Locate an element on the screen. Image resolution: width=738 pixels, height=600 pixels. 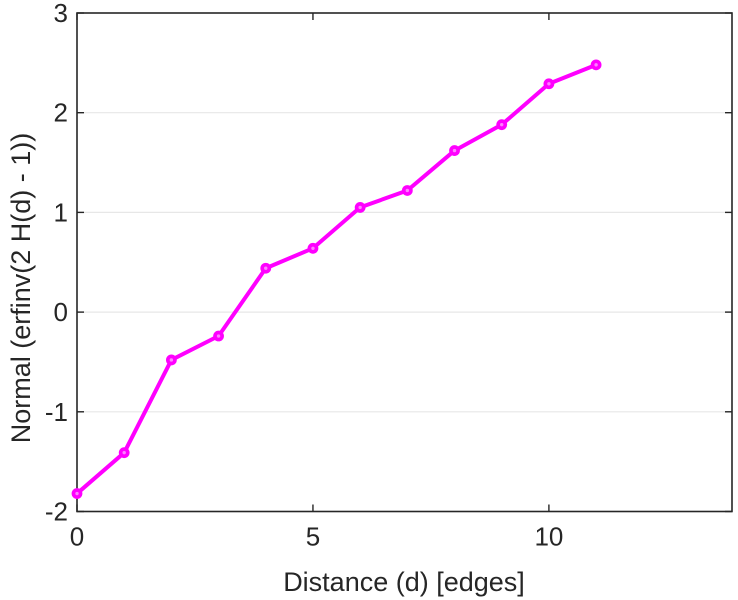
y-axis-label: Normal (erfinv(2 H(d) - 1)) is located at coordinates (21, 288).